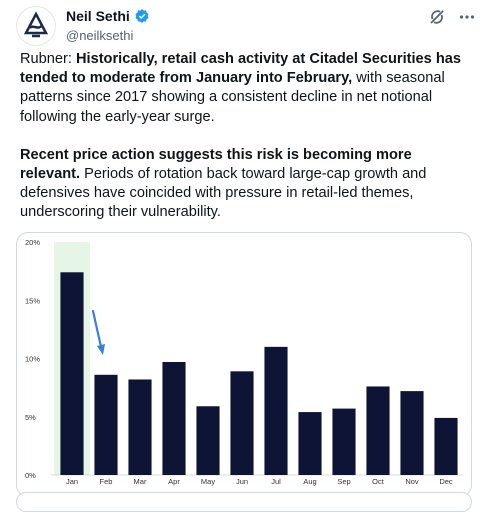  I want to click on x-tick-label: Jul, so click(276, 481).